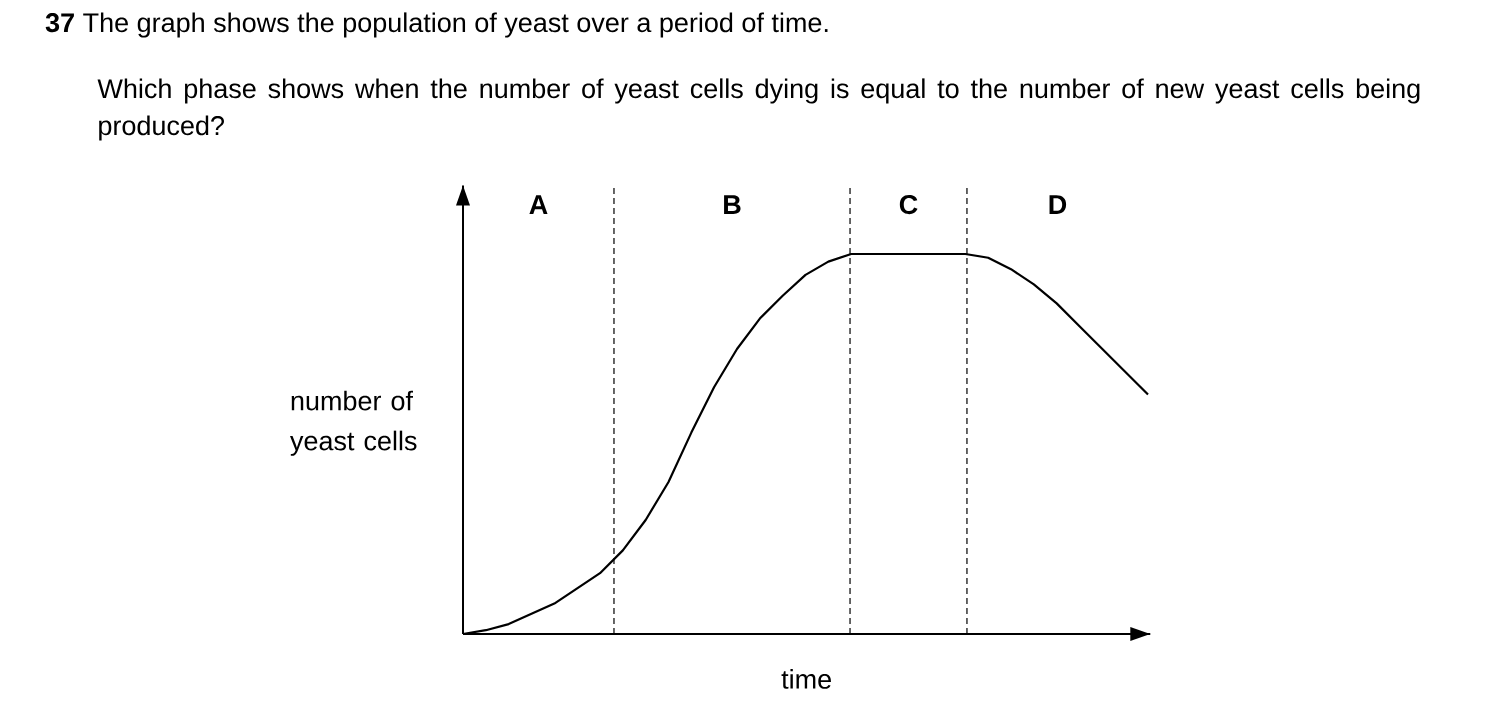  I want to click on text: C, so click(908, 205).